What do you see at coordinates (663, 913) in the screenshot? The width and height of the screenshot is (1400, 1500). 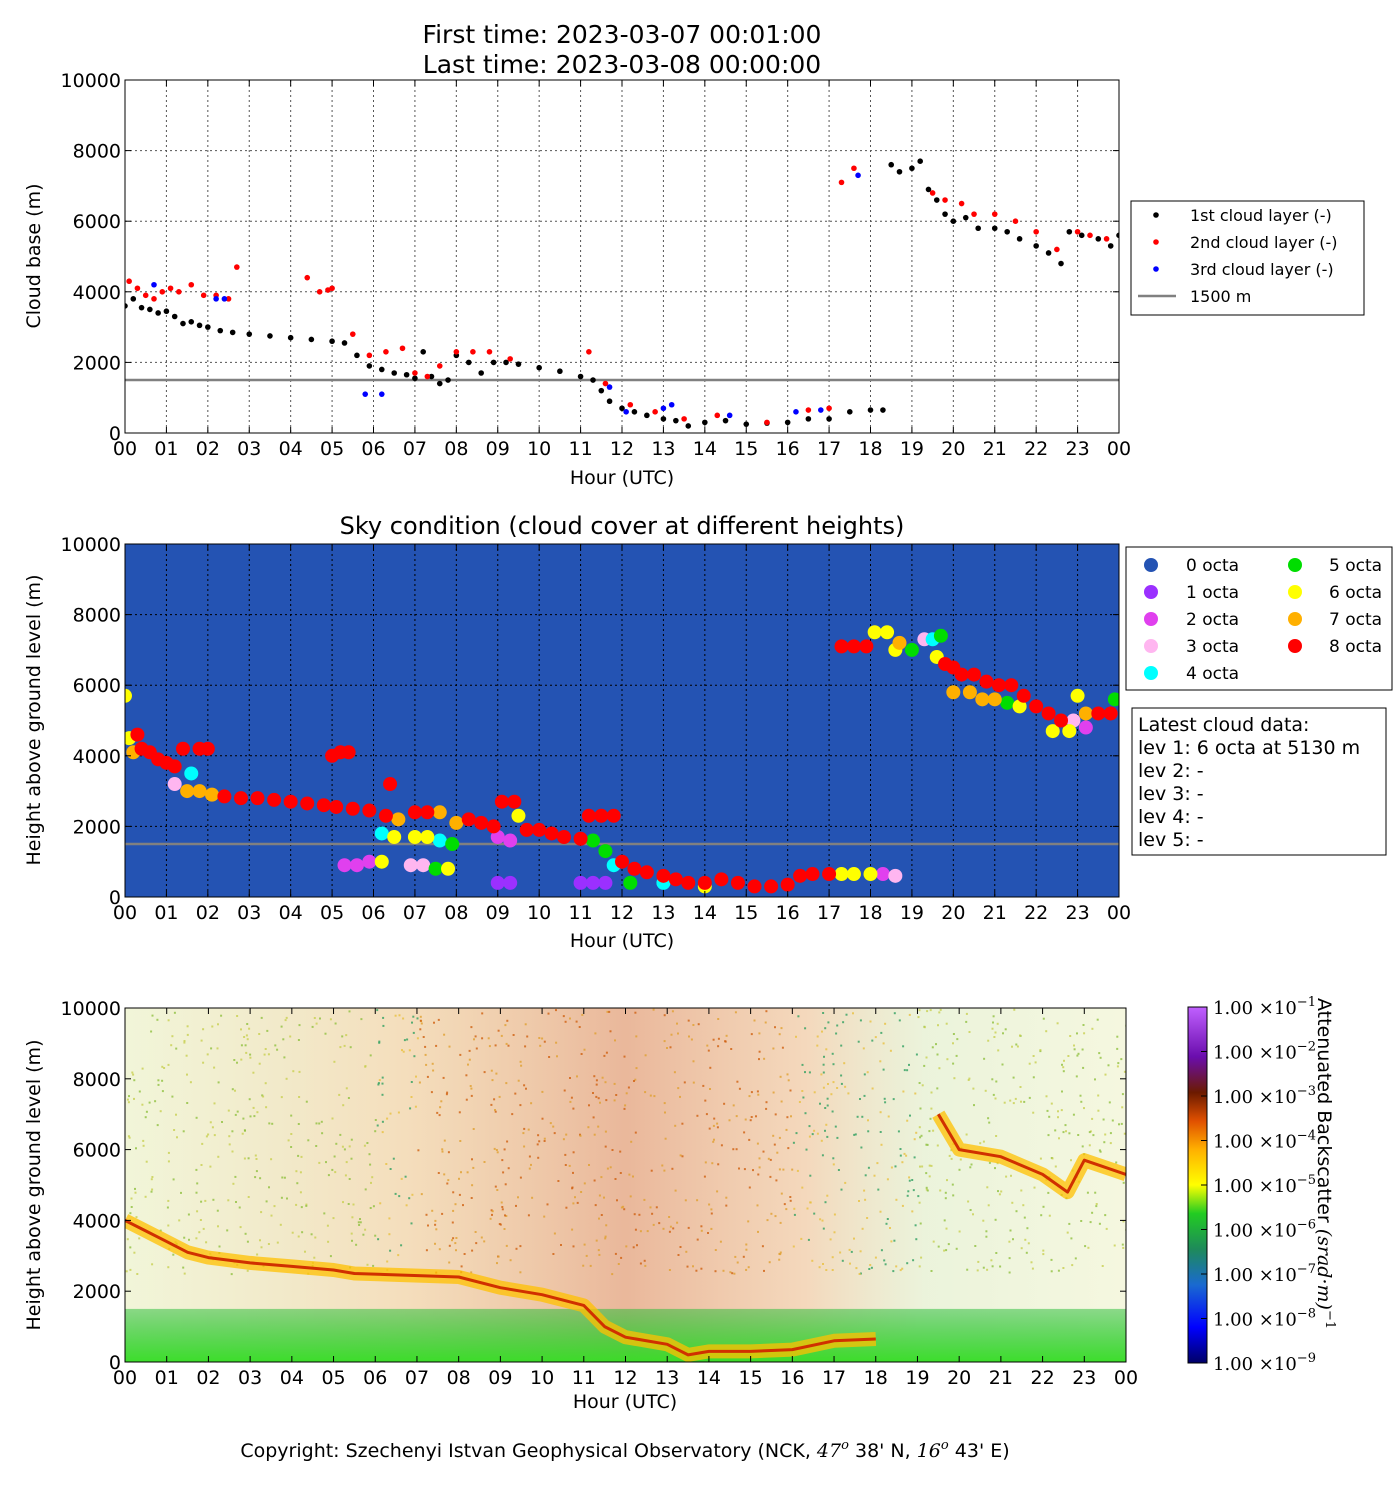 I see `x-tick-label: 13` at bounding box center [663, 913].